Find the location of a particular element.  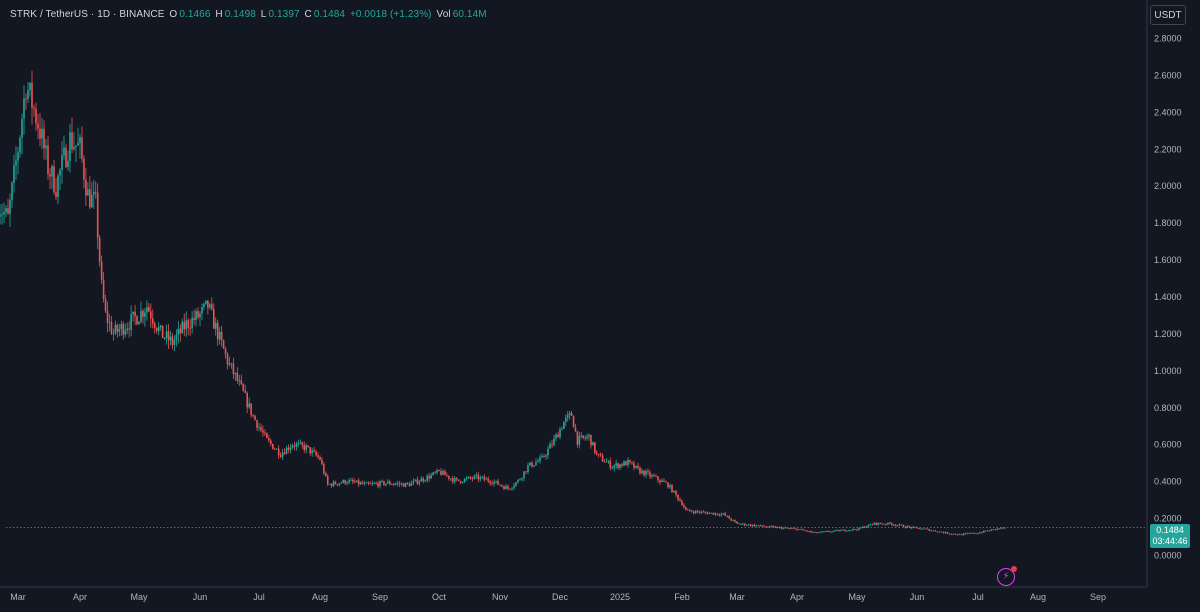

symbol-title: STRK / TetherUS · 1D · BINANCE is located at coordinates (87, 14).